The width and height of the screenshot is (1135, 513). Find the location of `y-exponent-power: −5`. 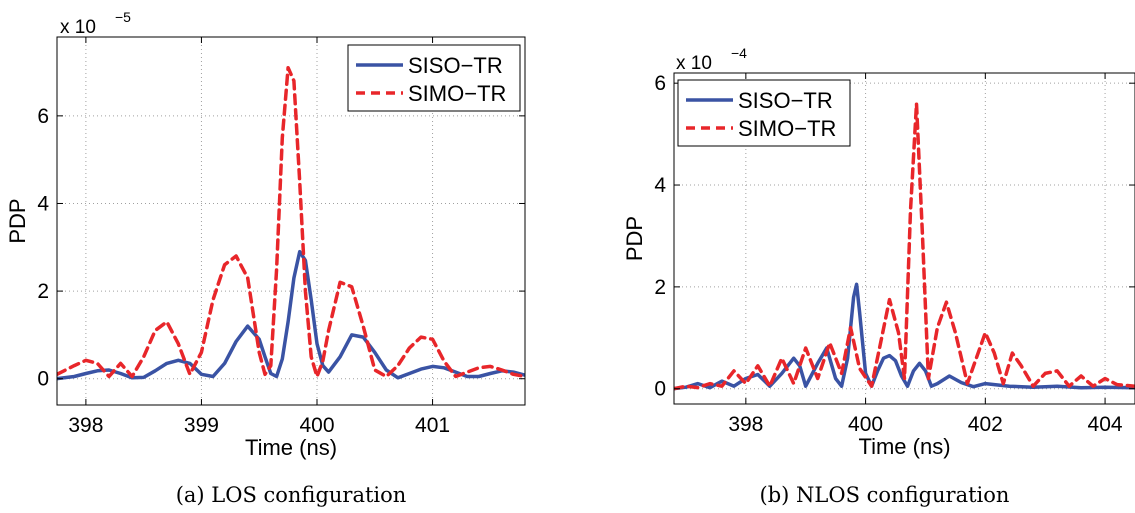

y-exponent-power: −5 is located at coordinates (123, 17).